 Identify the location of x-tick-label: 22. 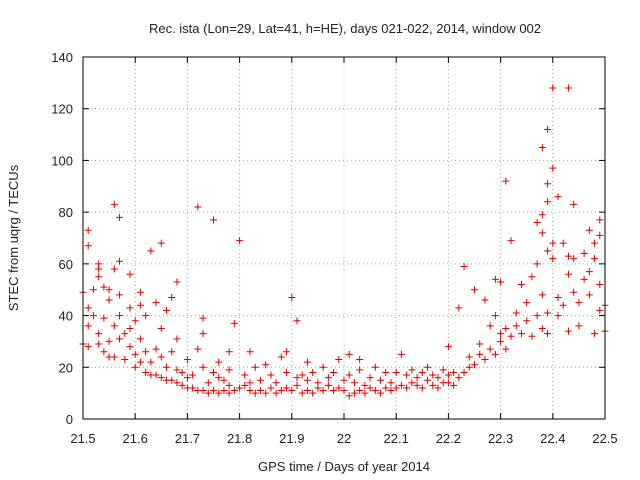
(344, 438).